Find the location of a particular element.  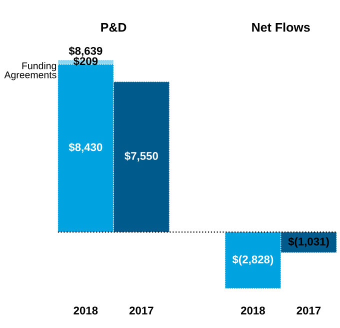

data-label: $7,550 is located at coordinates (141, 157).